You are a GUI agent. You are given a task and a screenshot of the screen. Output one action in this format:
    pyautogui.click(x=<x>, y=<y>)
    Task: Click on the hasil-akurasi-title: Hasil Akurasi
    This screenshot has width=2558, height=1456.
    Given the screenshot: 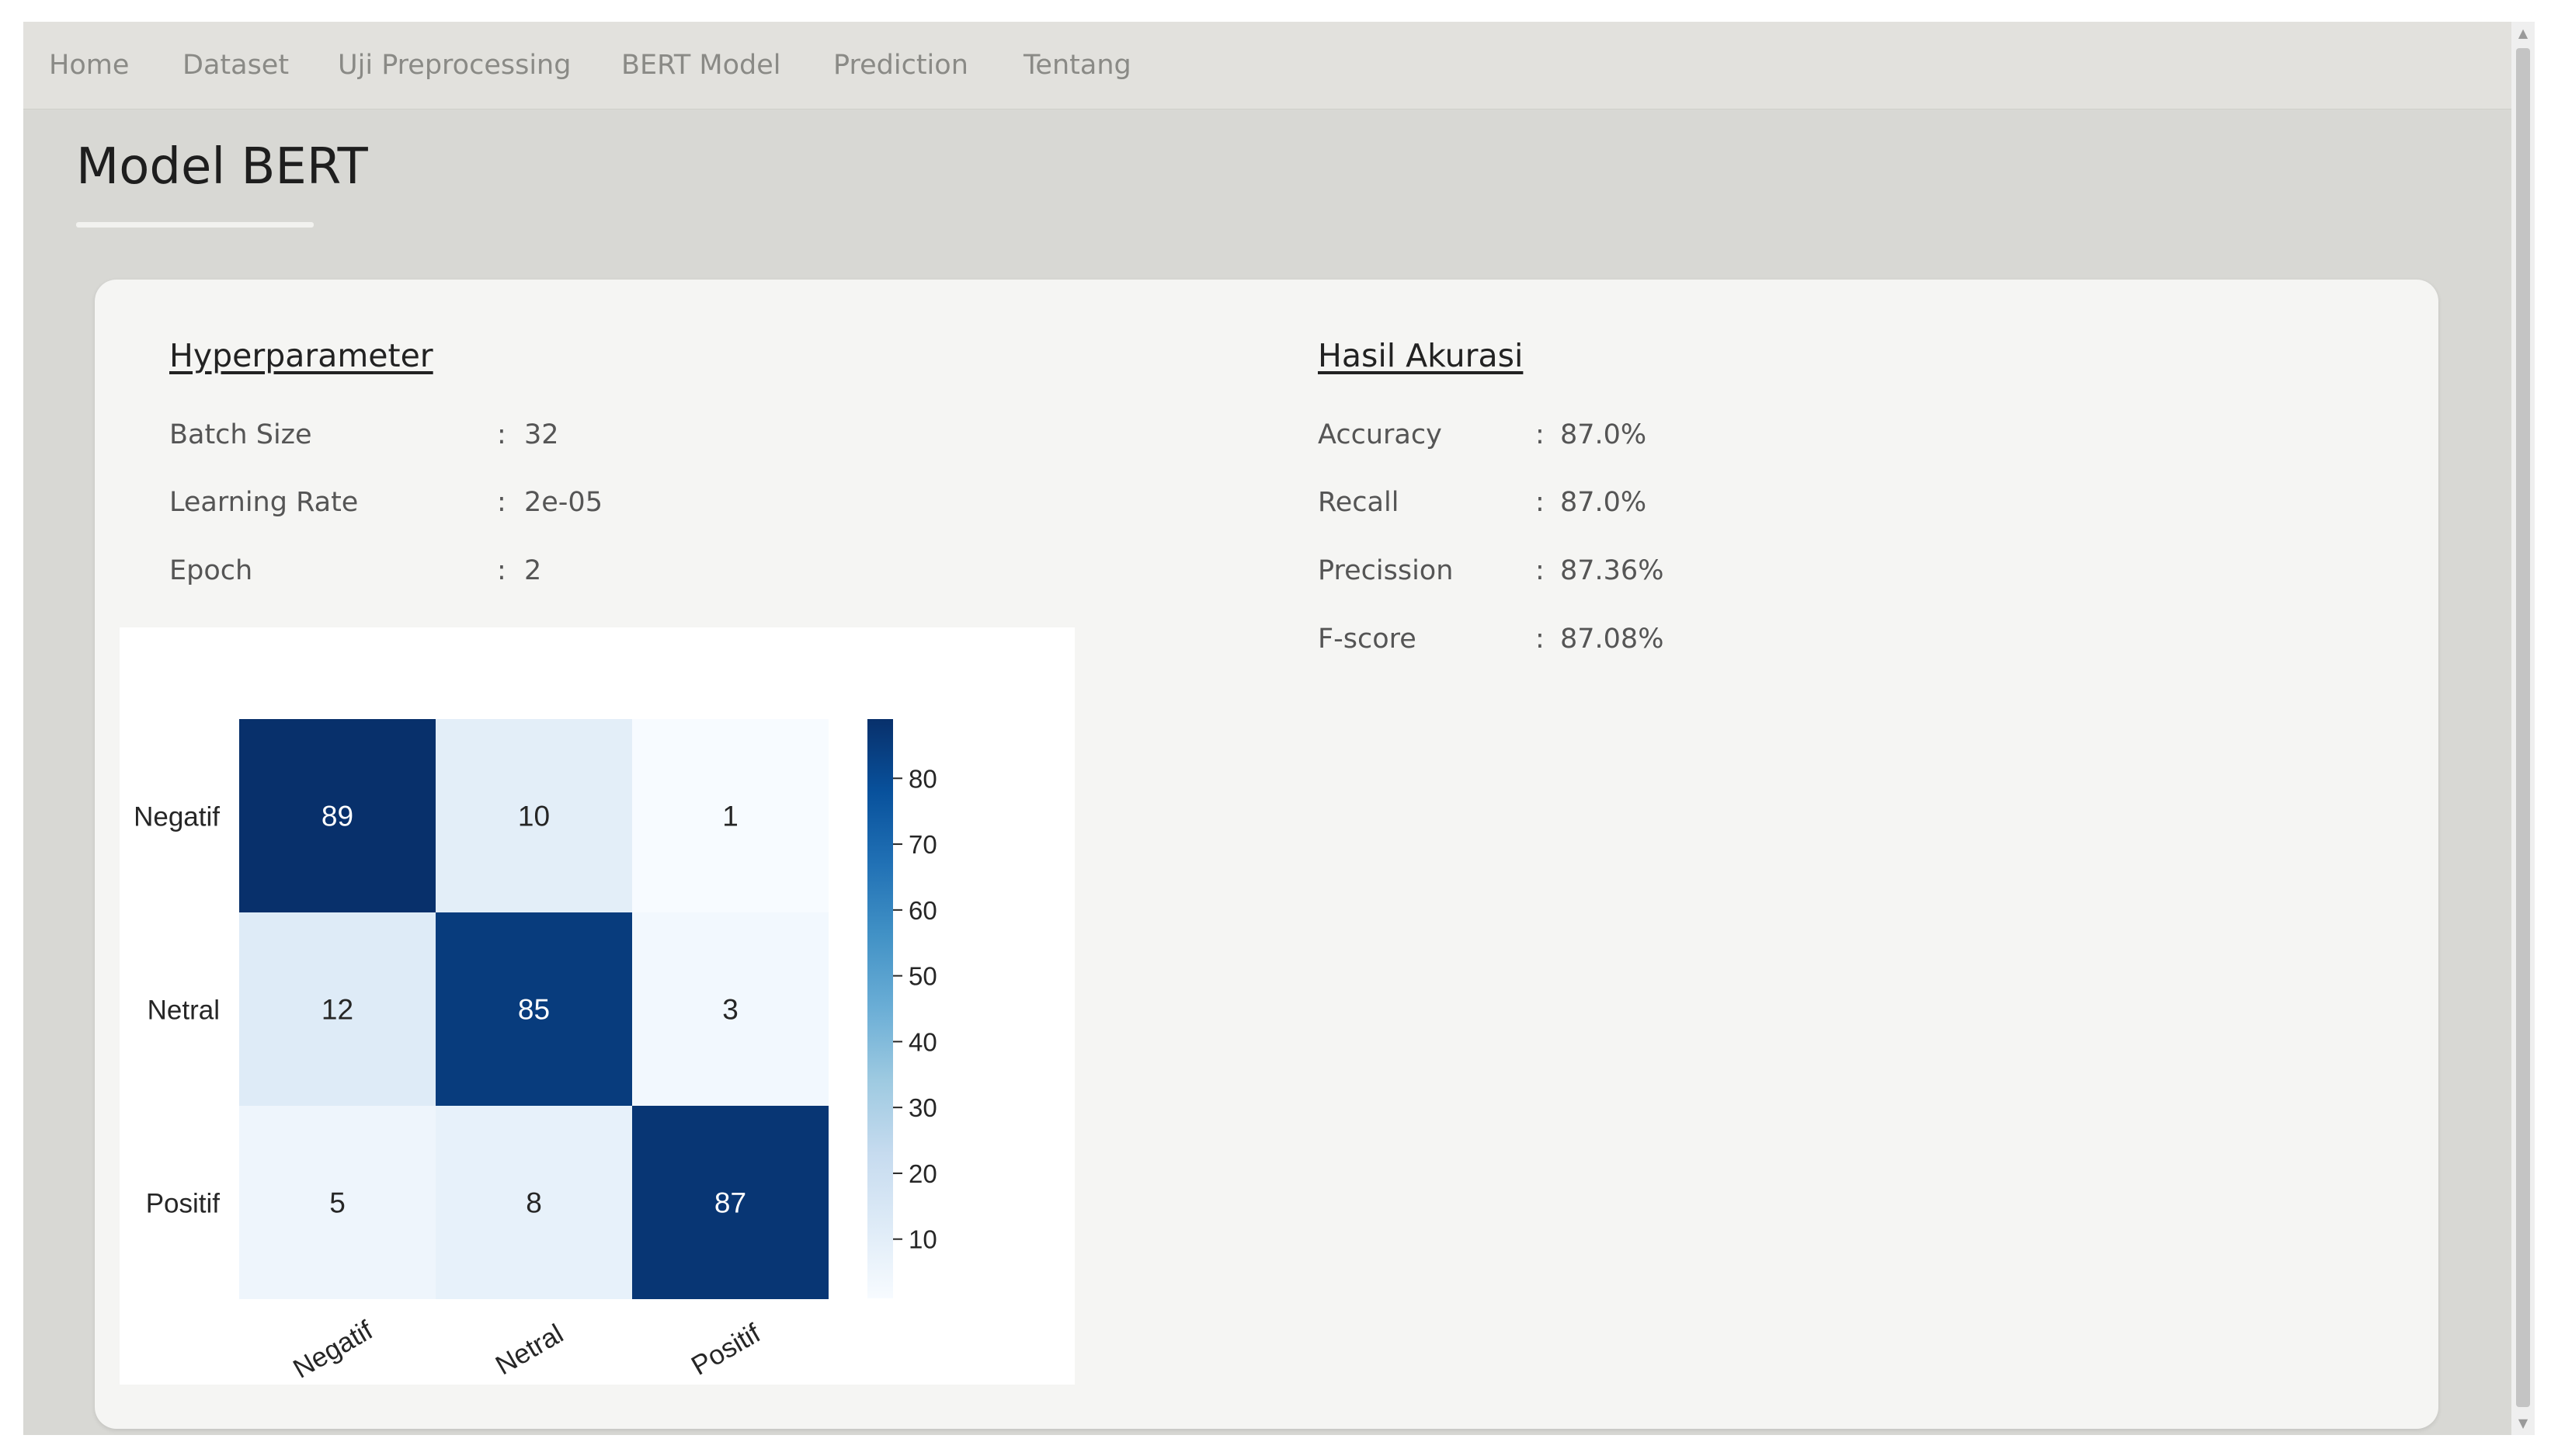 What is the action you would take?
    pyautogui.click(x=1421, y=355)
    